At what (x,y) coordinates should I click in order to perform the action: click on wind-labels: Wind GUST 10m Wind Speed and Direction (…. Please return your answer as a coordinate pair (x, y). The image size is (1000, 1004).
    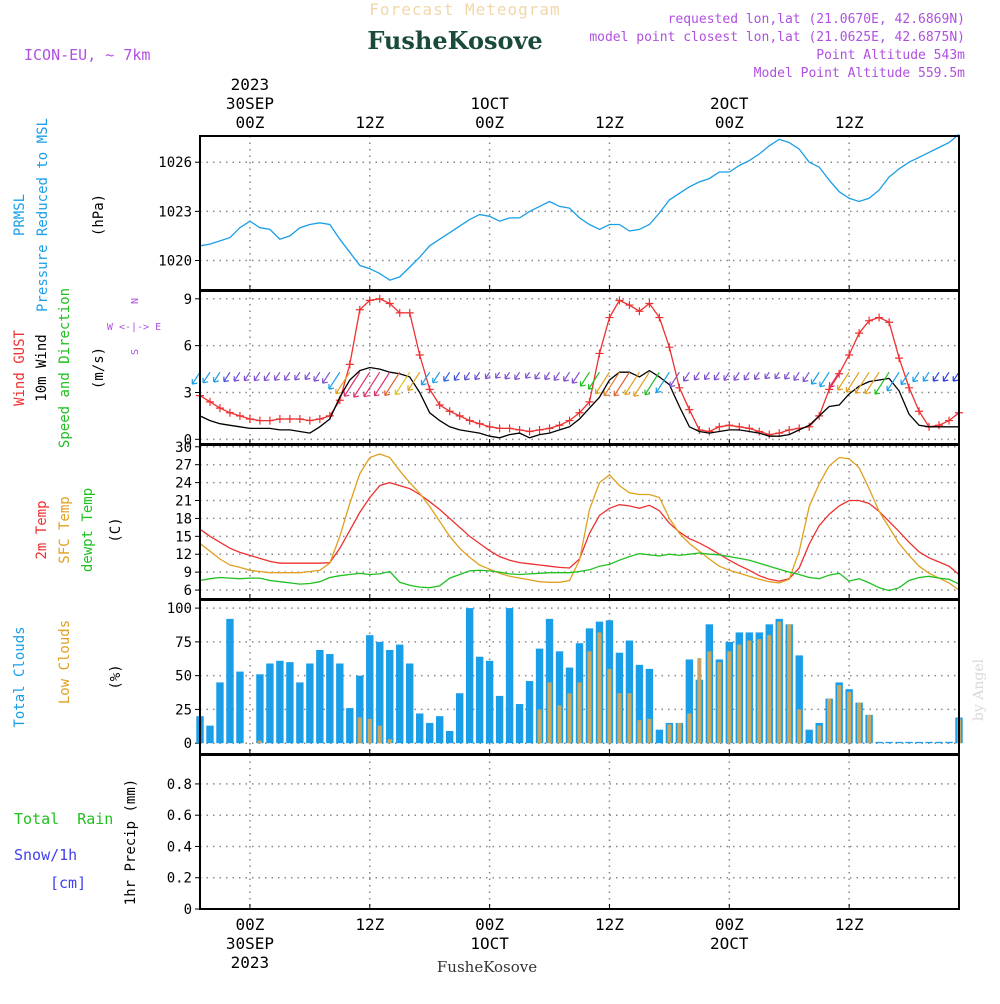
    Looking at the image, I should click on (86, 368).